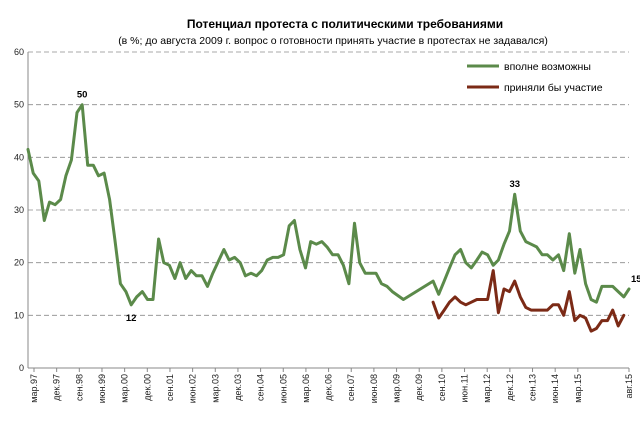  Describe the element at coordinates (215, 388) in the screenshot. I see `x-tick-label: мар.03` at that location.